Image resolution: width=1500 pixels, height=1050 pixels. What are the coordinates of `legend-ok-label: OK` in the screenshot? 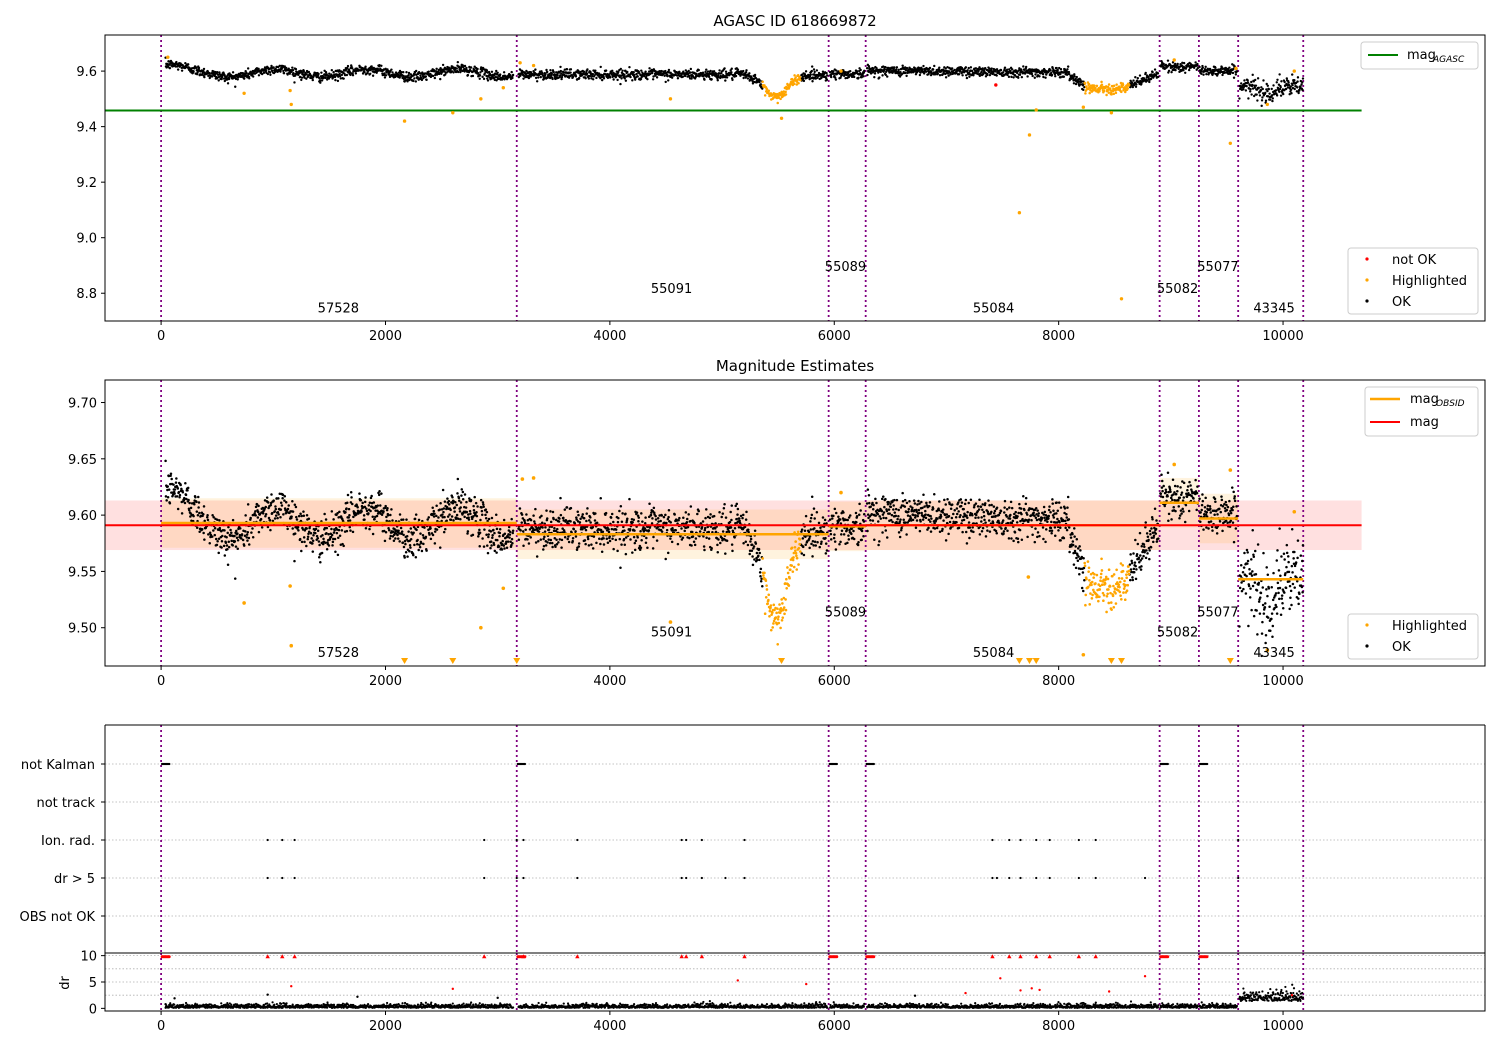 It's located at (1401, 302).